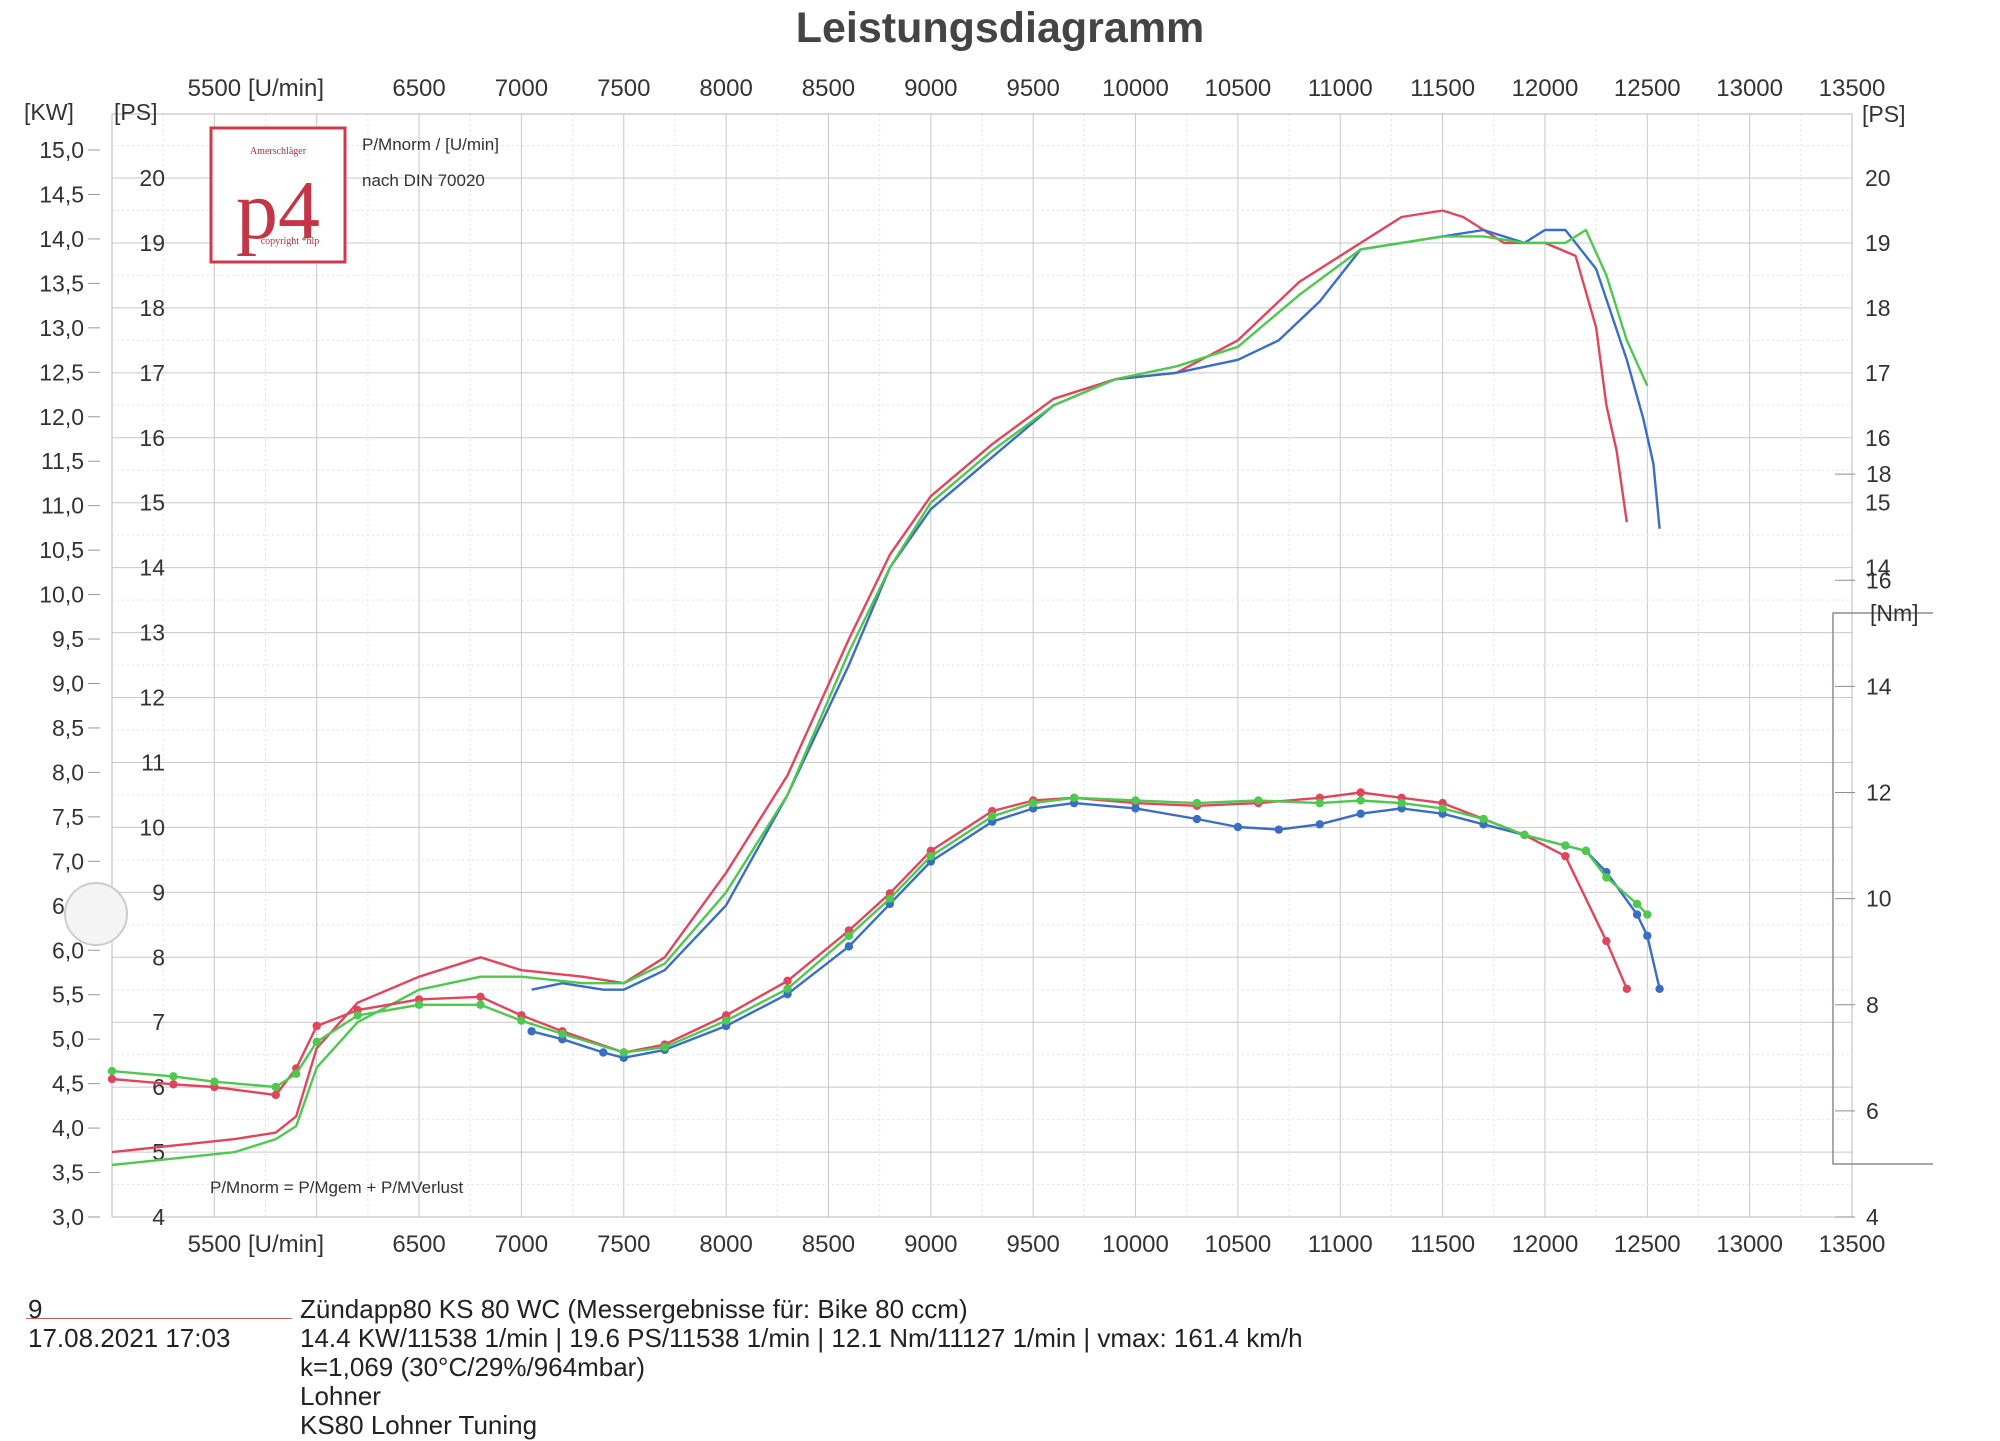 The image size is (2000, 1441). Describe the element at coordinates (61, 194) in the screenshot. I see `kw-tick-label: 14,5` at that location.